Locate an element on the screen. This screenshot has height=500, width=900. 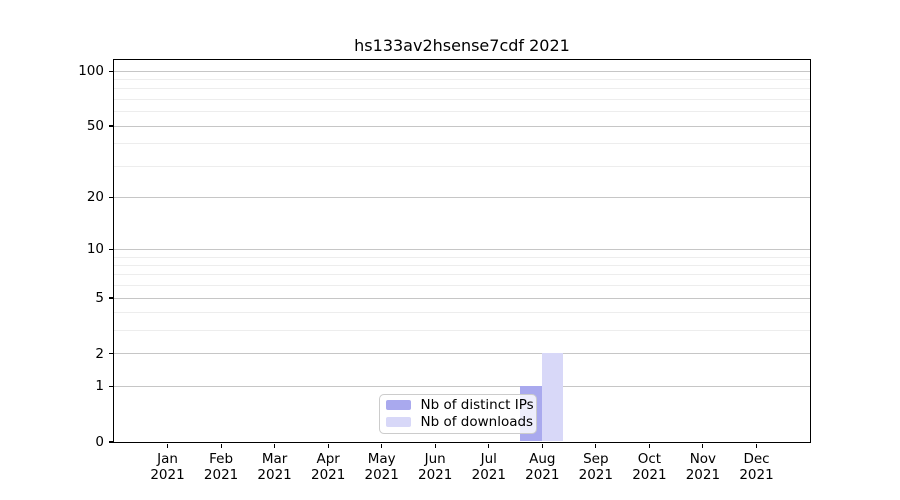
x-tick-month: Jun is located at coordinates (435, 459).